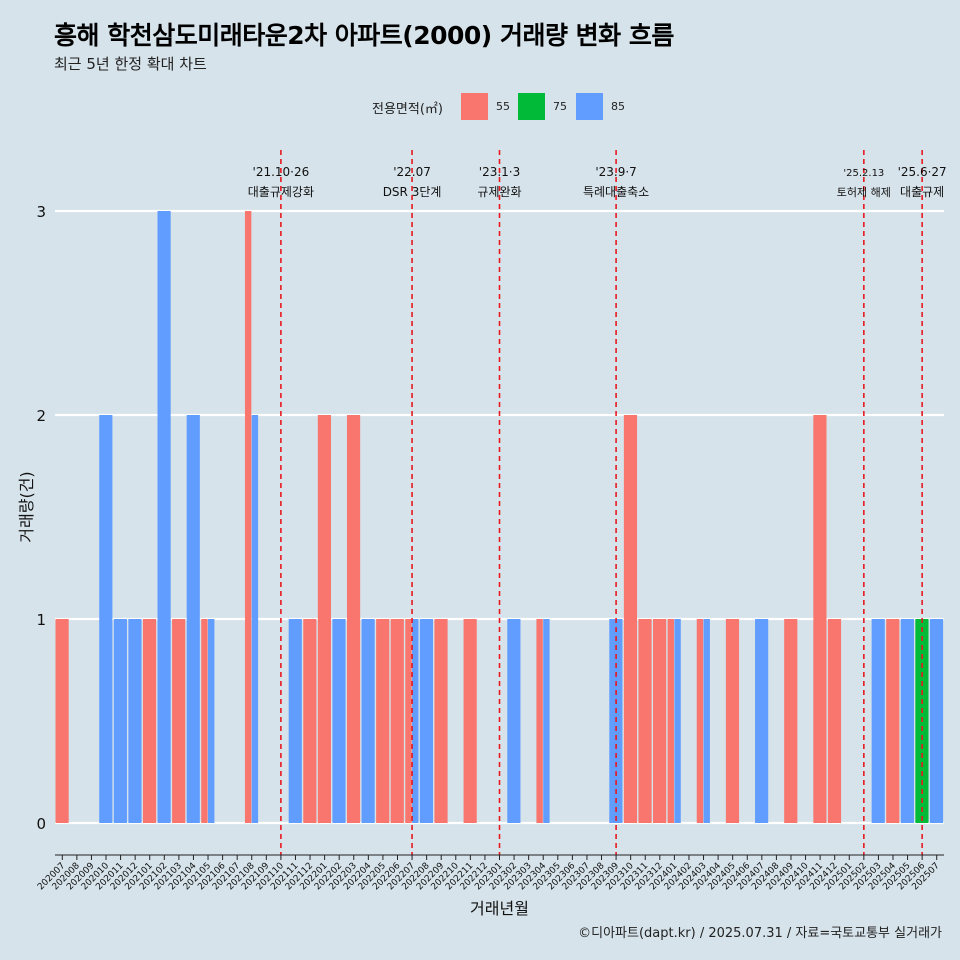 Image resolution: width=960 pixels, height=960 pixels. Describe the element at coordinates (499, 192) in the screenshot. I see `event-label-2: 규제완화` at that location.